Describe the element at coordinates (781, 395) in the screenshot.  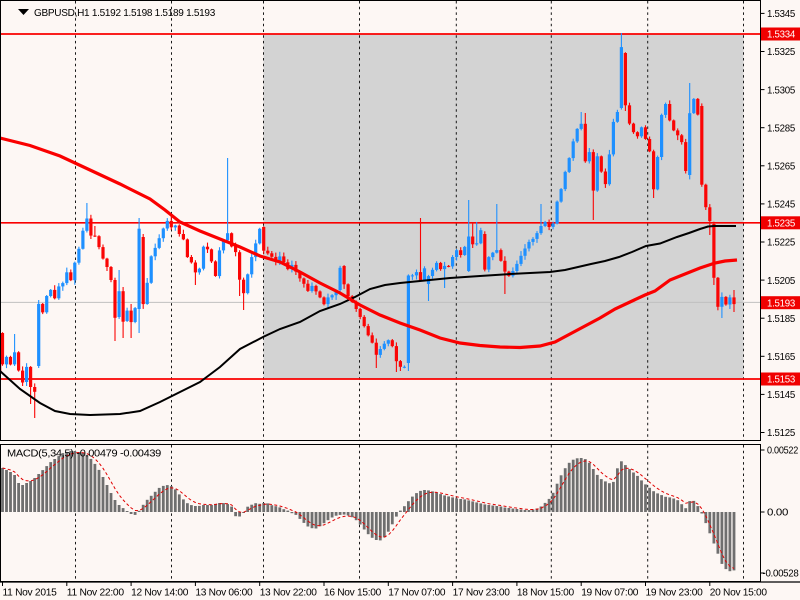
I see `svg-text: 1.5145` at that location.